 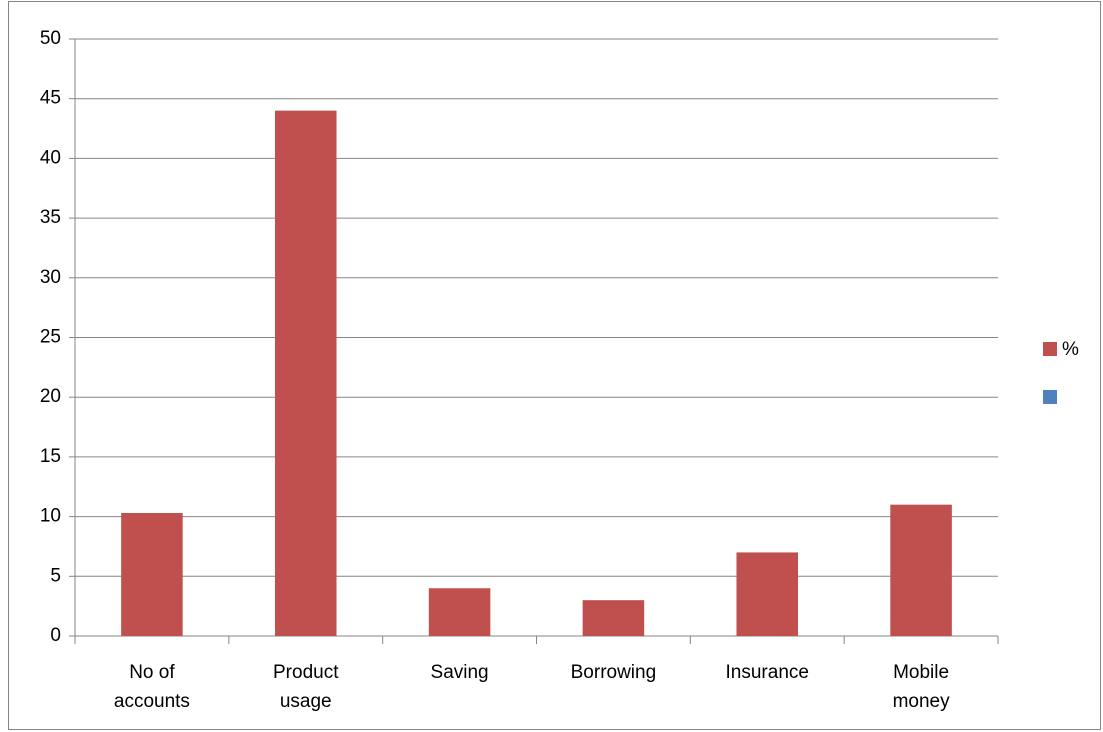 I want to click on x-tick-label: No of accounts, so click(x=151, y=687).